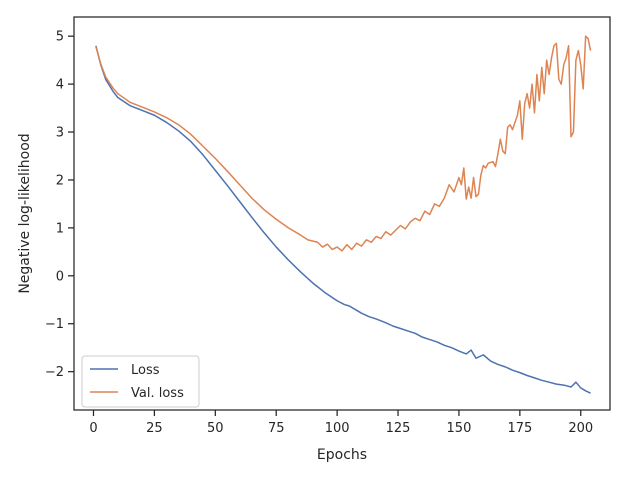 Image resolution: width=640 pixels, height=484 pixels. Describe the element at coordinates (337, 428) in the screenshot. I see `x-tick-label: 100` at that location.